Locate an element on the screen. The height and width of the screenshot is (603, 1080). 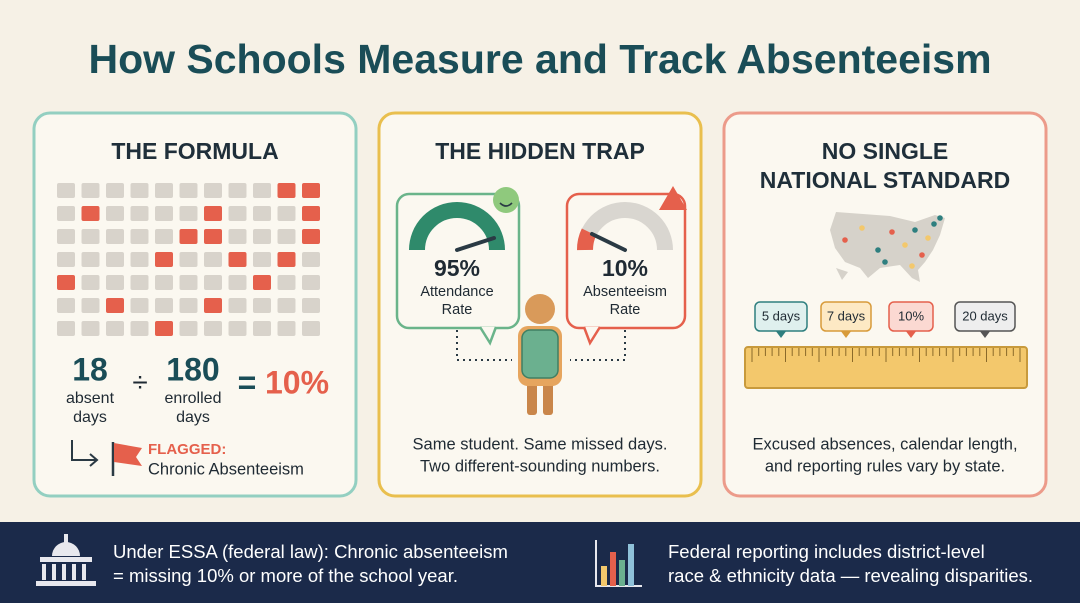
absenteeism-value: 10% is located at coordinates (625, 268).